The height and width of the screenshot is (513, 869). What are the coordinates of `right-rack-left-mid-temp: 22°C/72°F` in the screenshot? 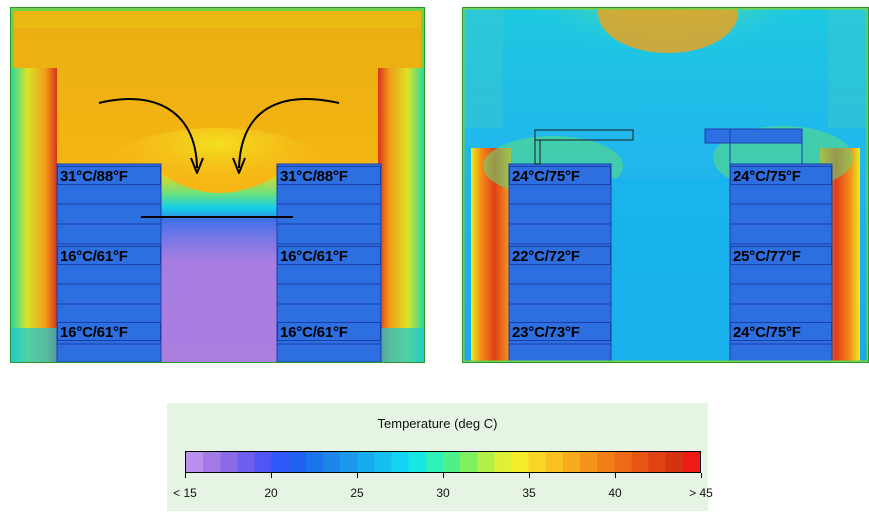 It's located at (560, 255).